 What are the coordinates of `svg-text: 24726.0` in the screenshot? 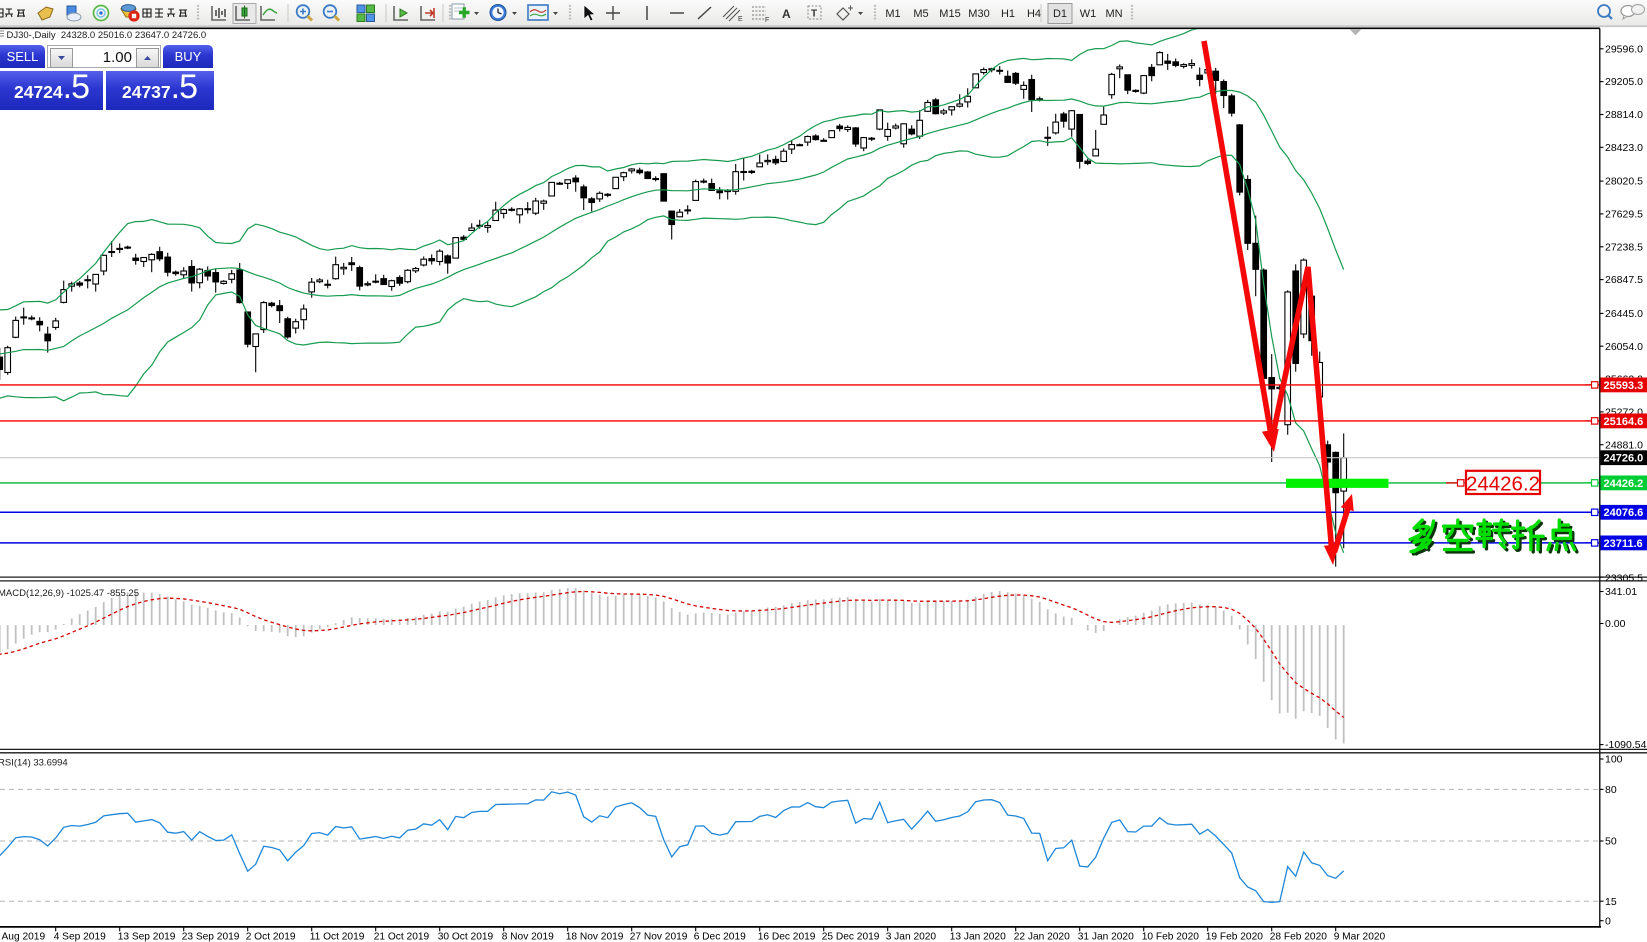 It's located at (1624, 459).